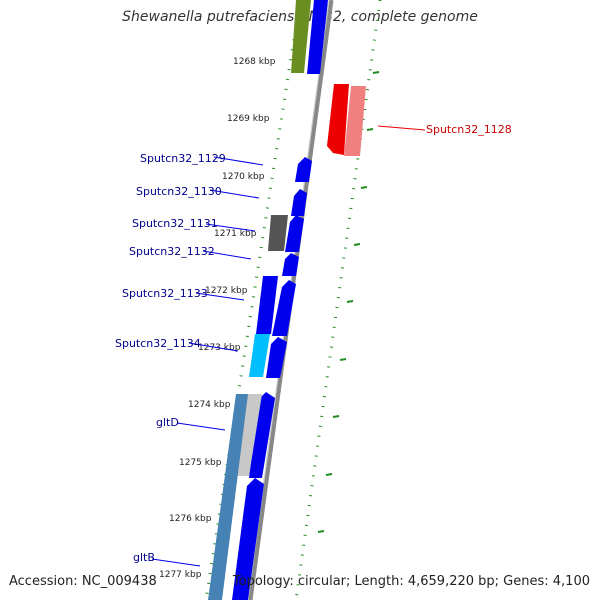 The height and width of the screenshot is (600, 600). What do you see at coordinates (165, 293) in the screenshot?
I see `gene-label-sputcn32-1133: Sputcn32_1133` at bounding box center [165, 293].